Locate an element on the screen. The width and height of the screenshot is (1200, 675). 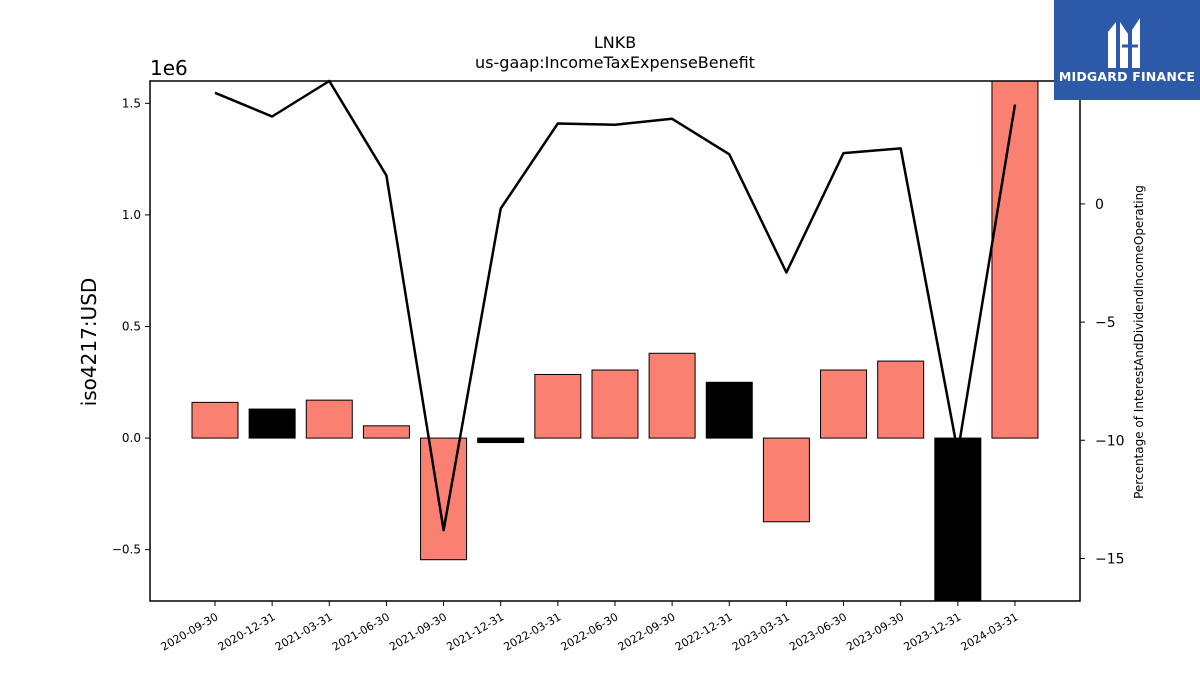
y-axis-label: iso4217:USD is located at coordinates (89, 342).